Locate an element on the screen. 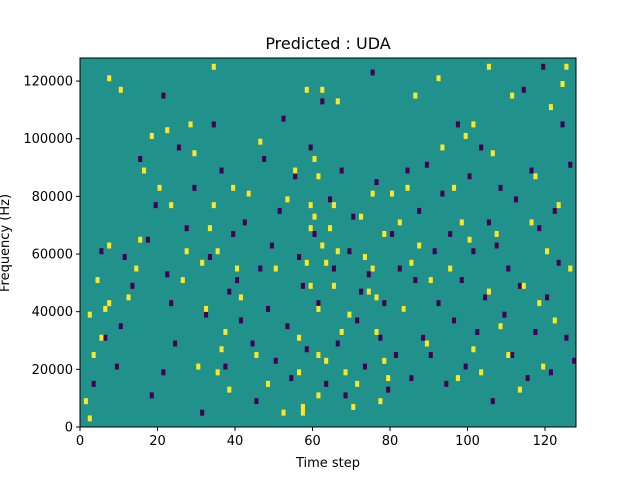  y-tick-label: 80000 is located at coordinates (52, 197).